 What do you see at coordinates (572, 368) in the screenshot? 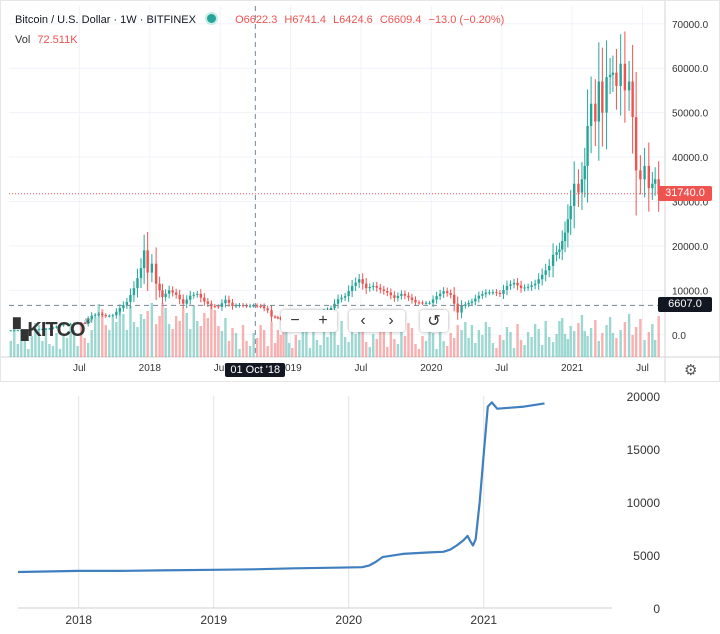
I see `x-tick-label: 2021` at bounding box center [572, 368].